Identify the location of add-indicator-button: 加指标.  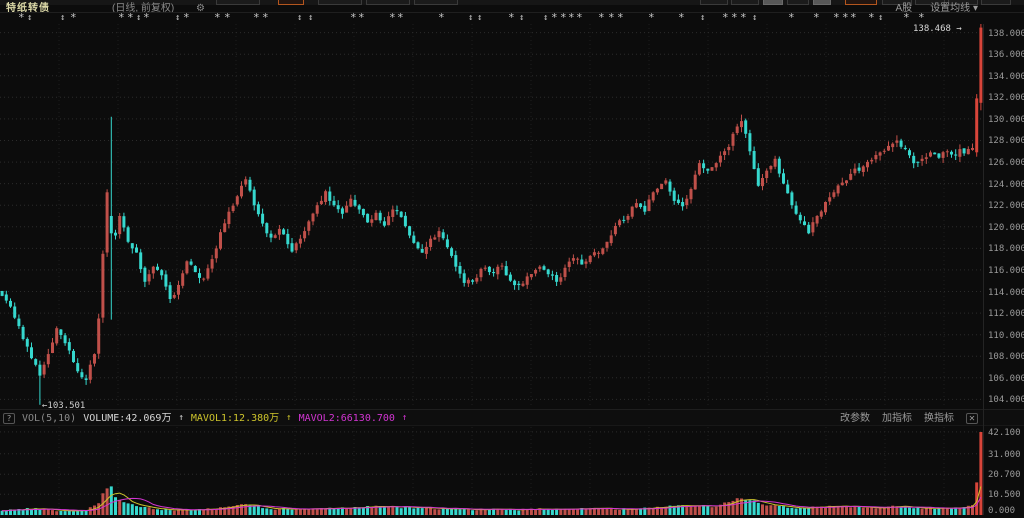
(897, 418).